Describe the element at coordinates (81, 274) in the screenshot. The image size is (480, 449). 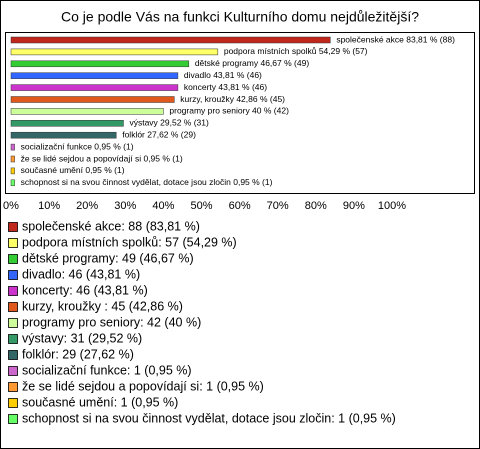
I see `legend-label: divadlo: 46 (43,81 %)` at that location.